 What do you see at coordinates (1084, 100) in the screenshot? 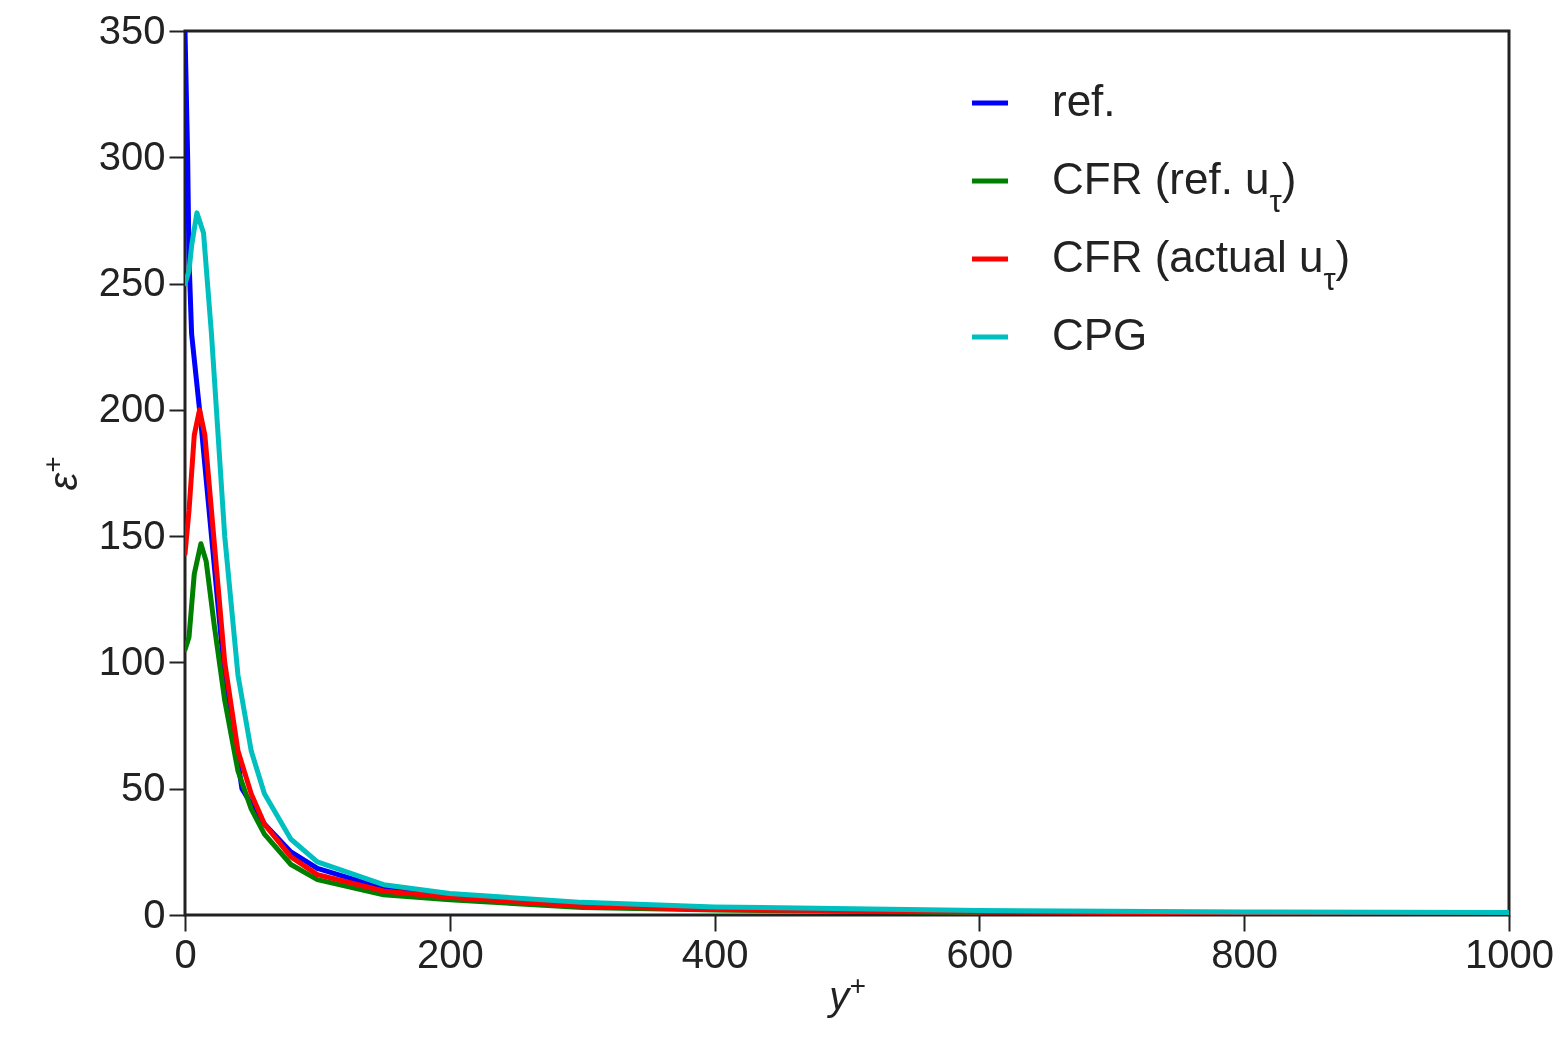
I see `legend-label: ref.` at bounding box center [1084, 100].